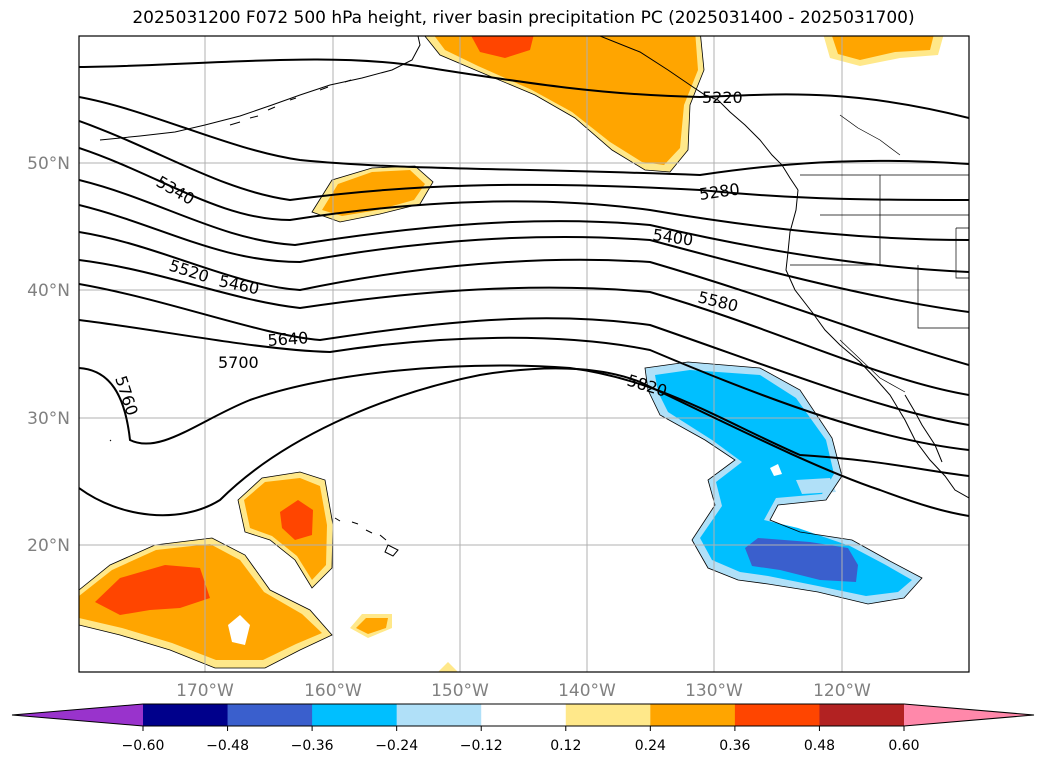  Describe the element at coordinates (883, 51) in the screenshot. I see `positive-region-top-right` at that location.